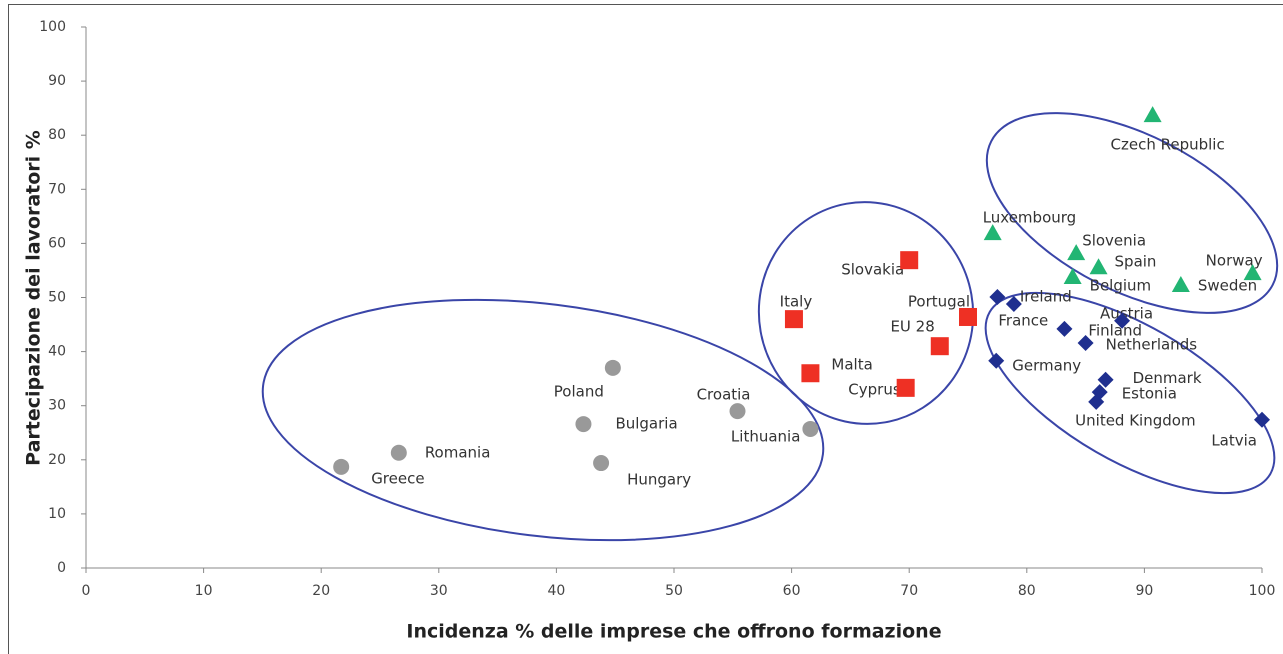 The image size is (1283, 654). I want to click on point-label: Austria, so click(1126, 313).